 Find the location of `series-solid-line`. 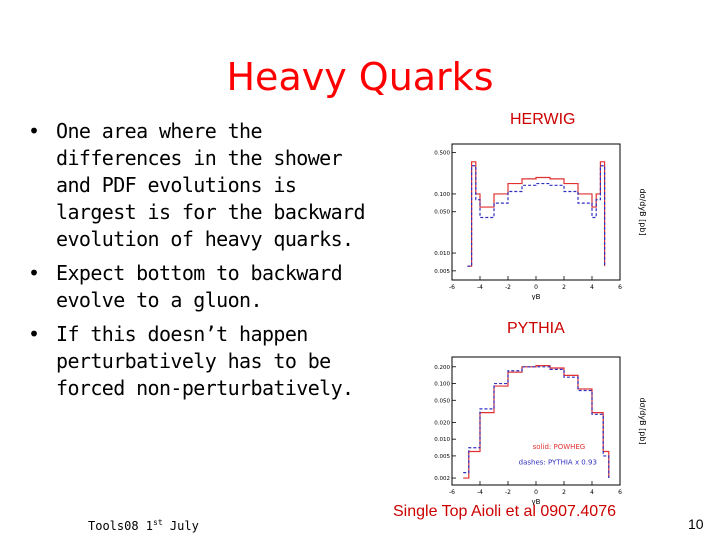

series-solid-line is located at coordinates (536, 214).